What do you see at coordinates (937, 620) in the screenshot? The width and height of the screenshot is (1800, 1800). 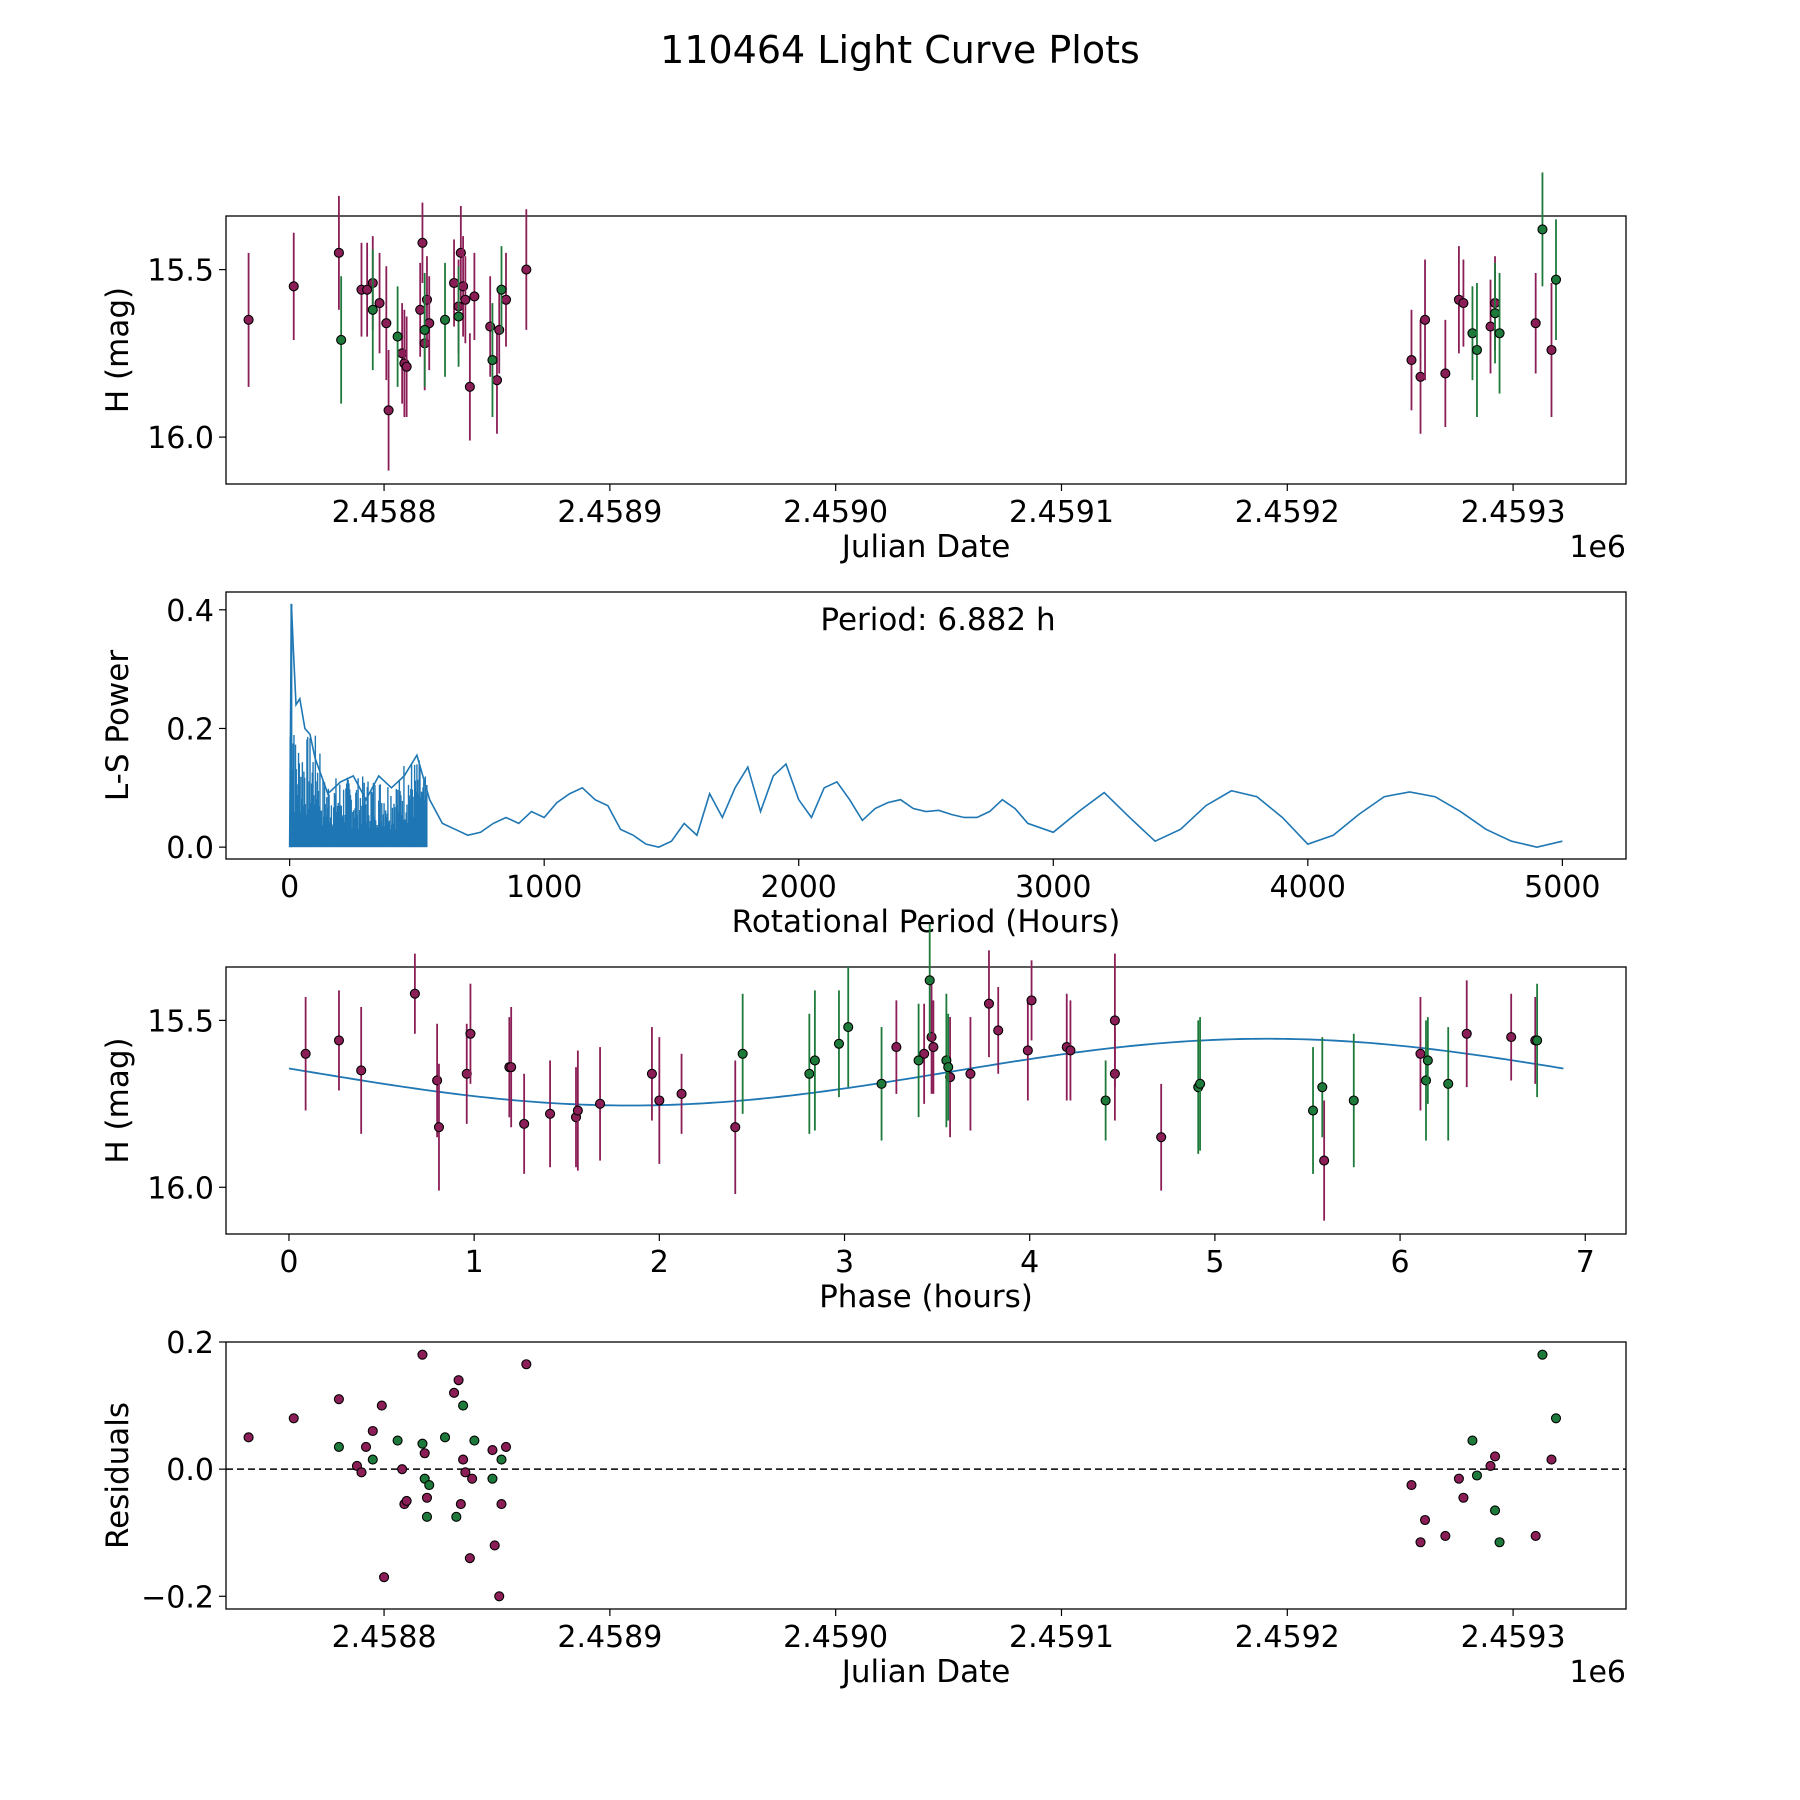 I see `period-annotation: Period: 6.882 h` at bounding box center [937, 620].